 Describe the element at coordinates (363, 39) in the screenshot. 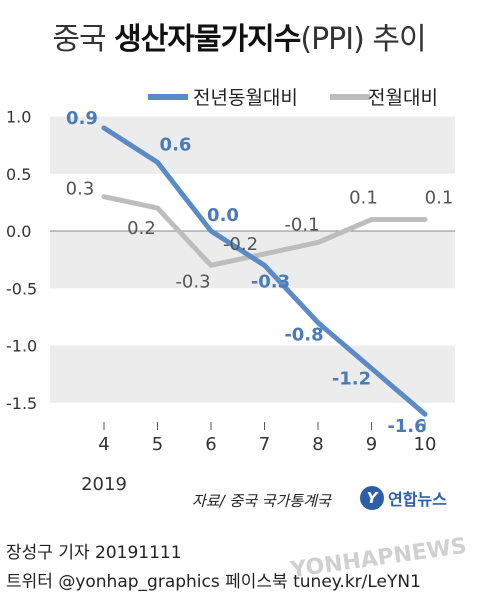

I see `title-suffix: (PPI) 추이` at that location.